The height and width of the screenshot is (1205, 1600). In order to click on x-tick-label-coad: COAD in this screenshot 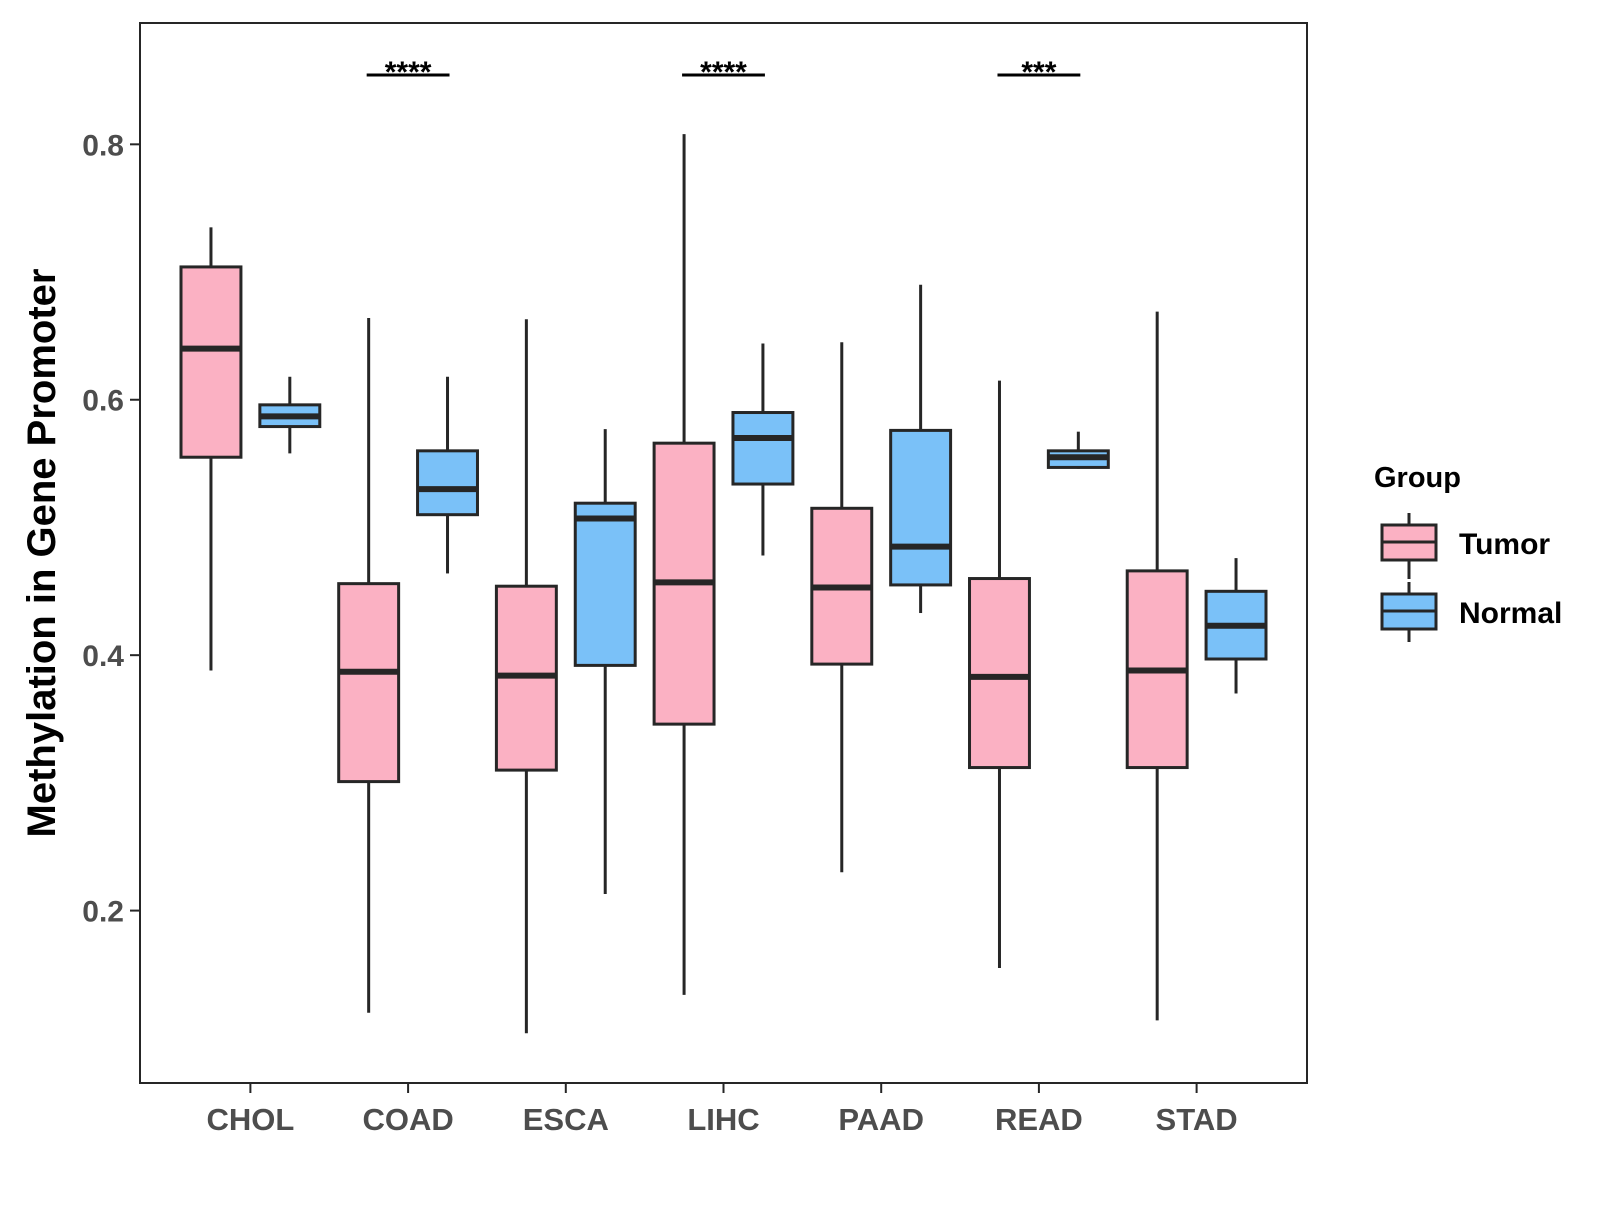, I will do `click(407, 1119)`.